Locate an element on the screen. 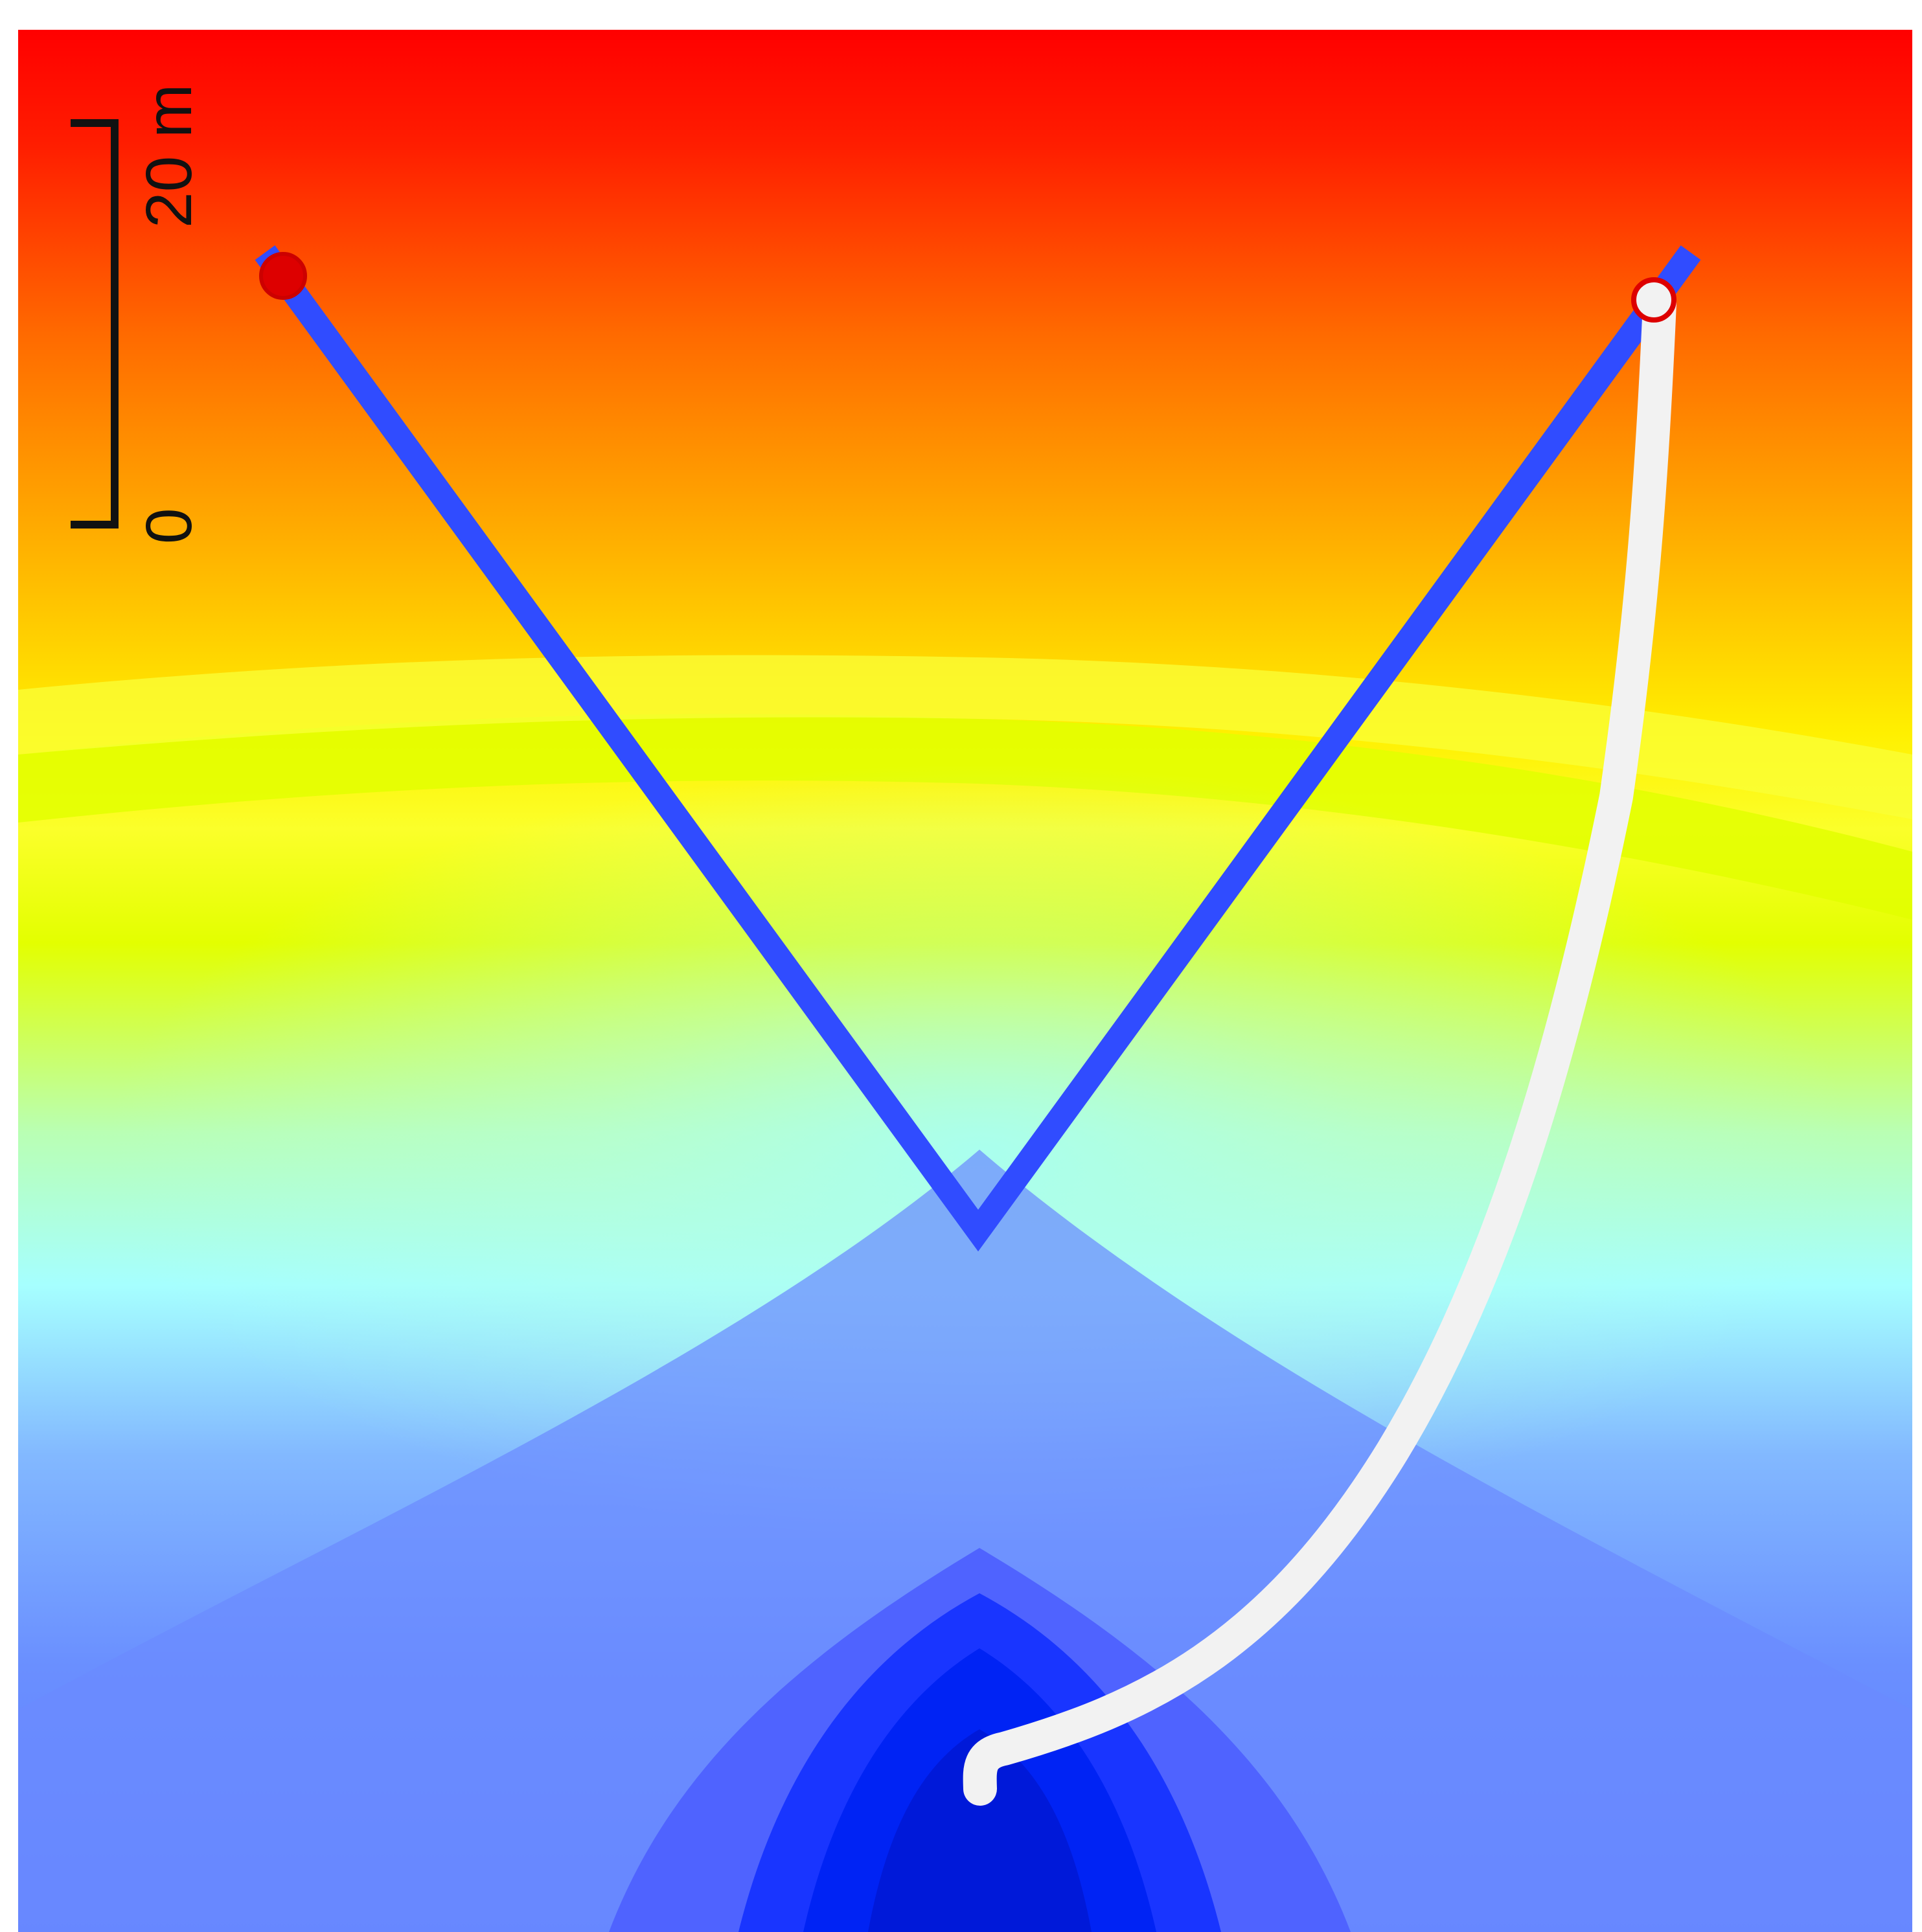  start-marker-right is located at coordinates (1653, 300).